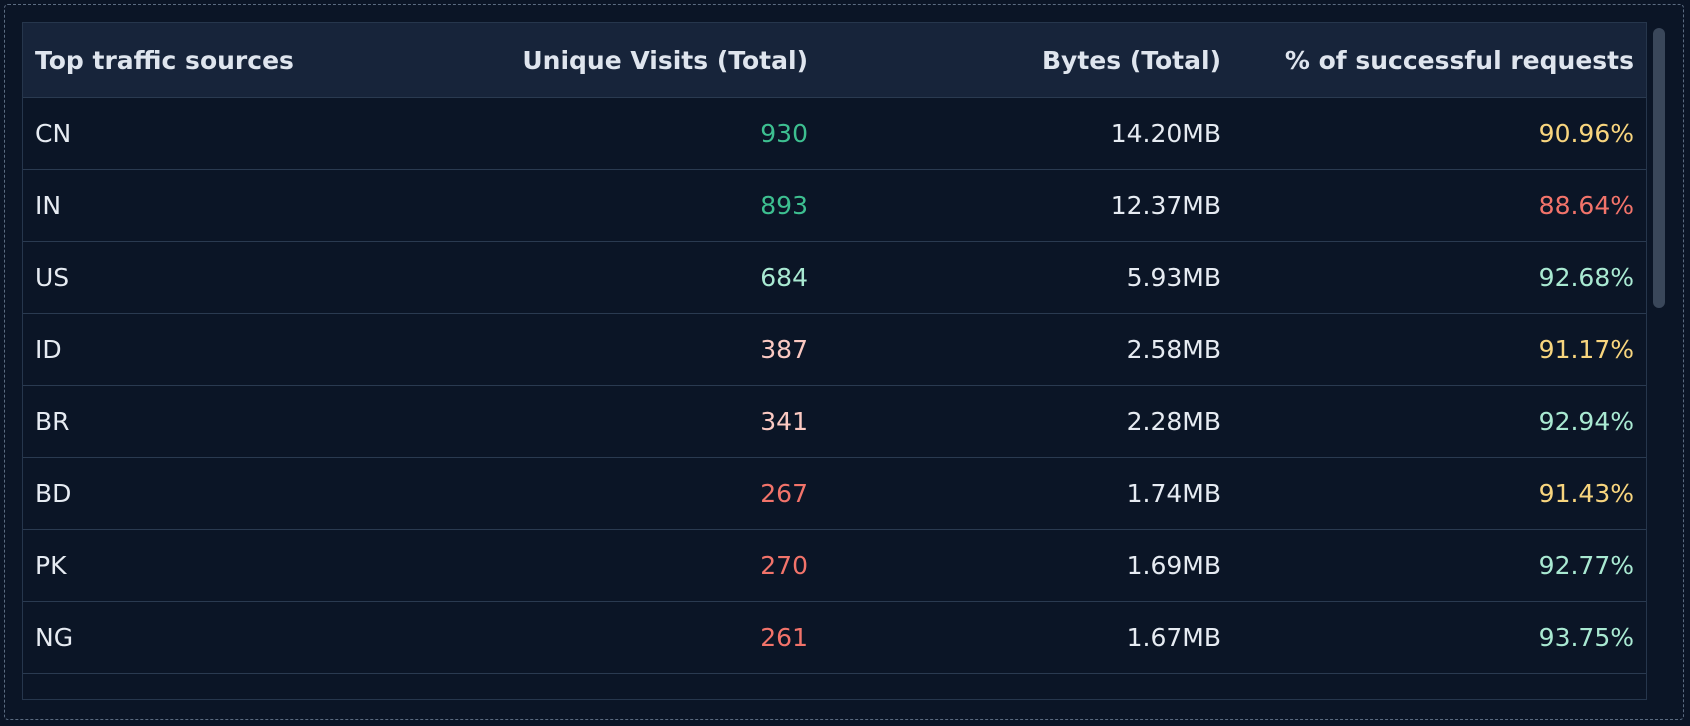 The width and height of the screenshot is (1690, 726). Describe the element at coordinates (53, 493) in the screenshot. I see `source-cell: BD` at that location.